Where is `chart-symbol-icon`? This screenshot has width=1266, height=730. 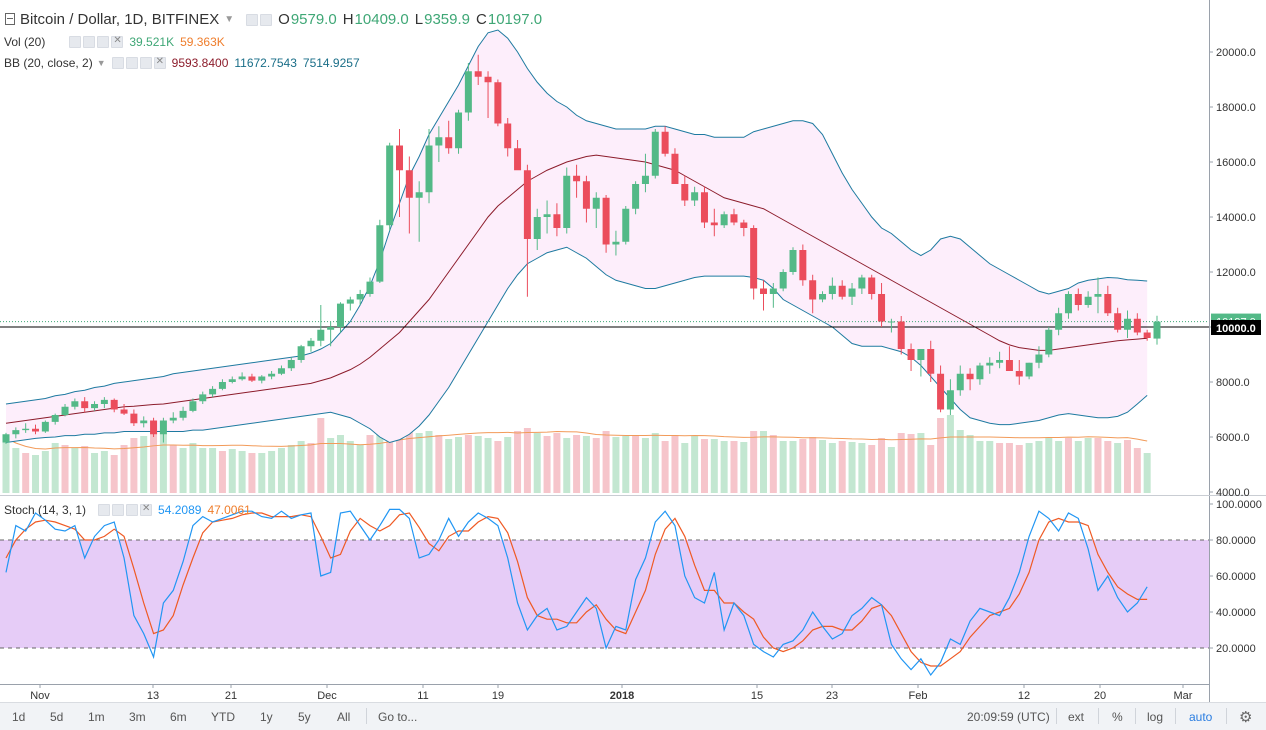 chart-symbol-icon is located at coordinates (10, 19).